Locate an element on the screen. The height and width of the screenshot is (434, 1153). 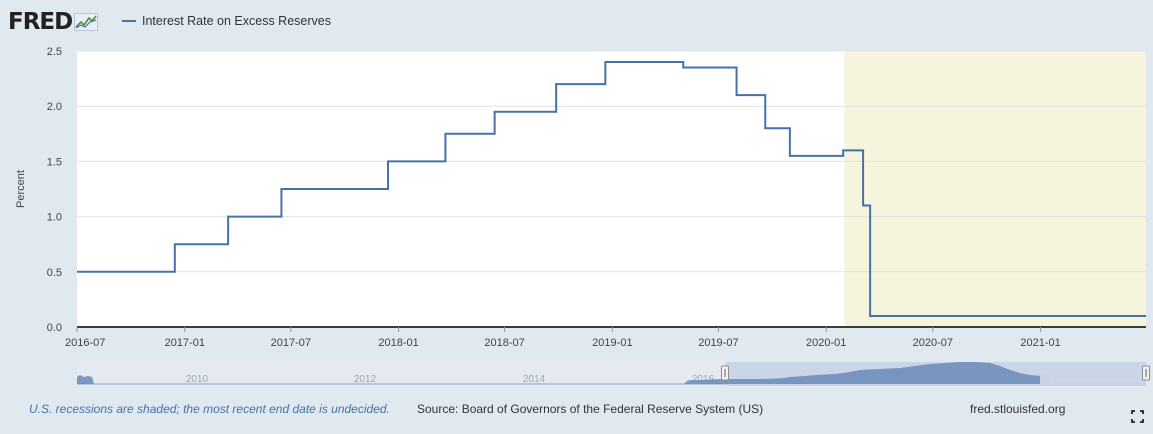
fred-logo: FRED is located at coordinates (53, 22).